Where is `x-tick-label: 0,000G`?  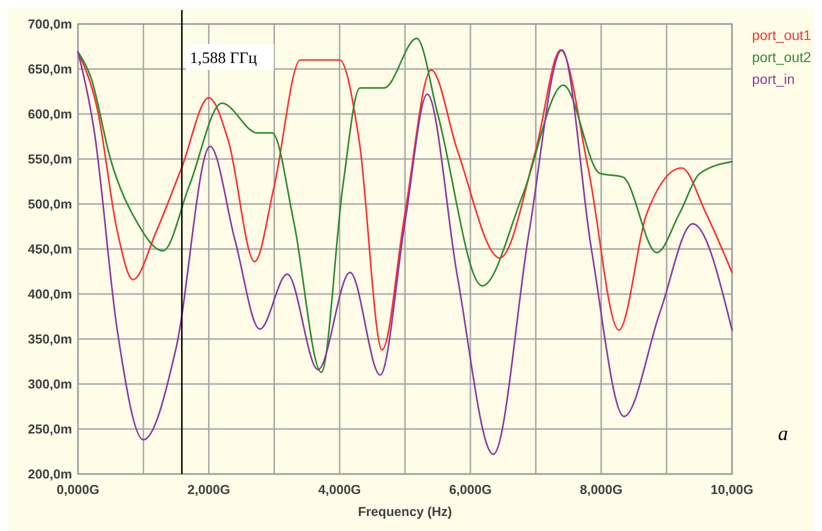 x-tick-label: 0,000G is located at coordinates (78, 489).